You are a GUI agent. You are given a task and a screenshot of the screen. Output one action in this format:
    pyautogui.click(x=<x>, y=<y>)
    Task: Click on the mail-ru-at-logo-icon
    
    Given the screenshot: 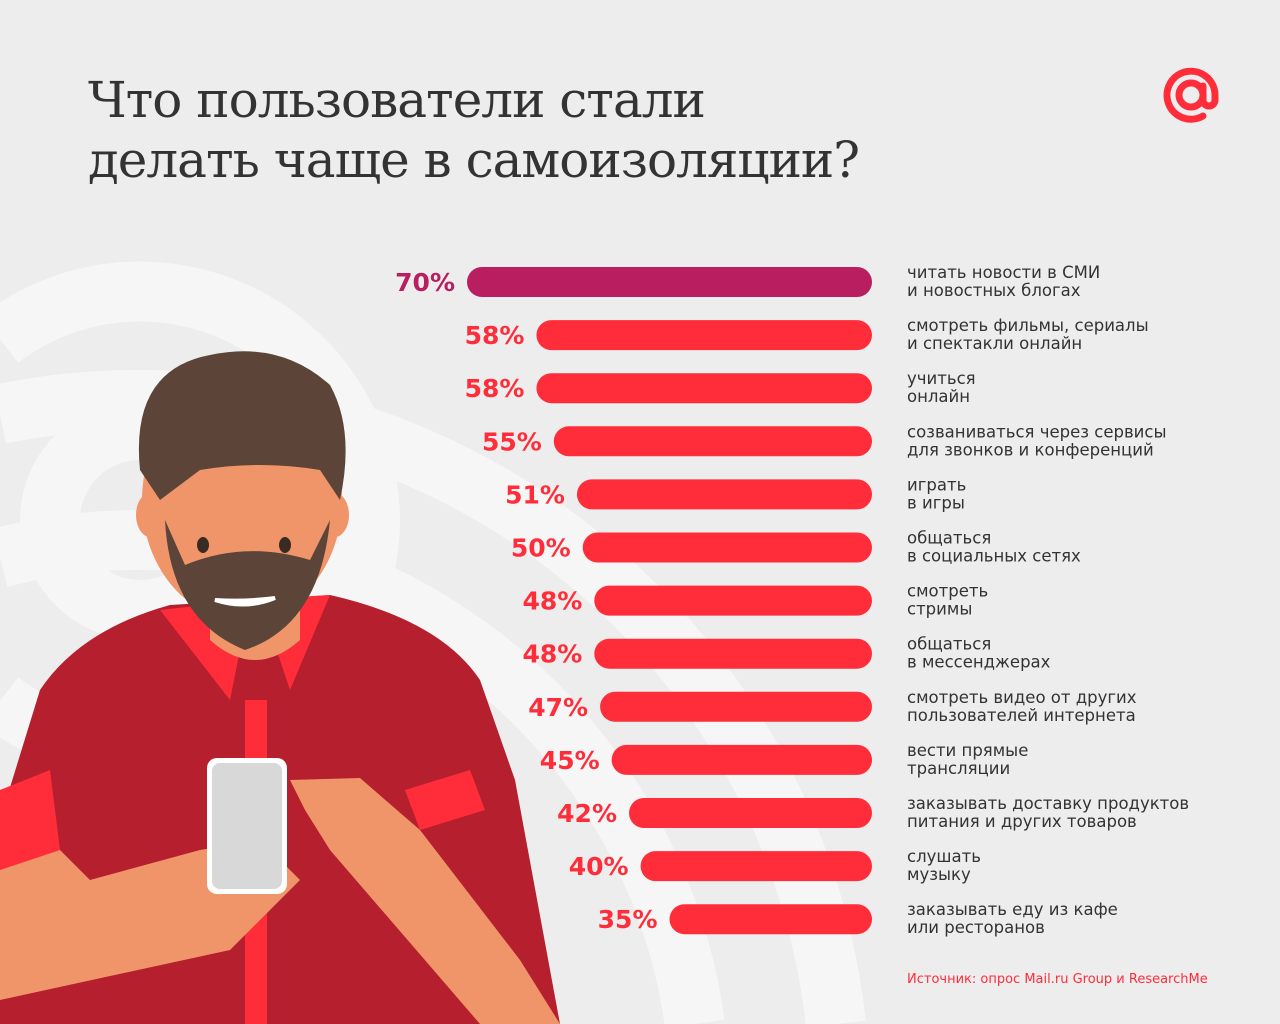 What is the action you would take?
    pyautogui.click(x=1191, y=95)
    